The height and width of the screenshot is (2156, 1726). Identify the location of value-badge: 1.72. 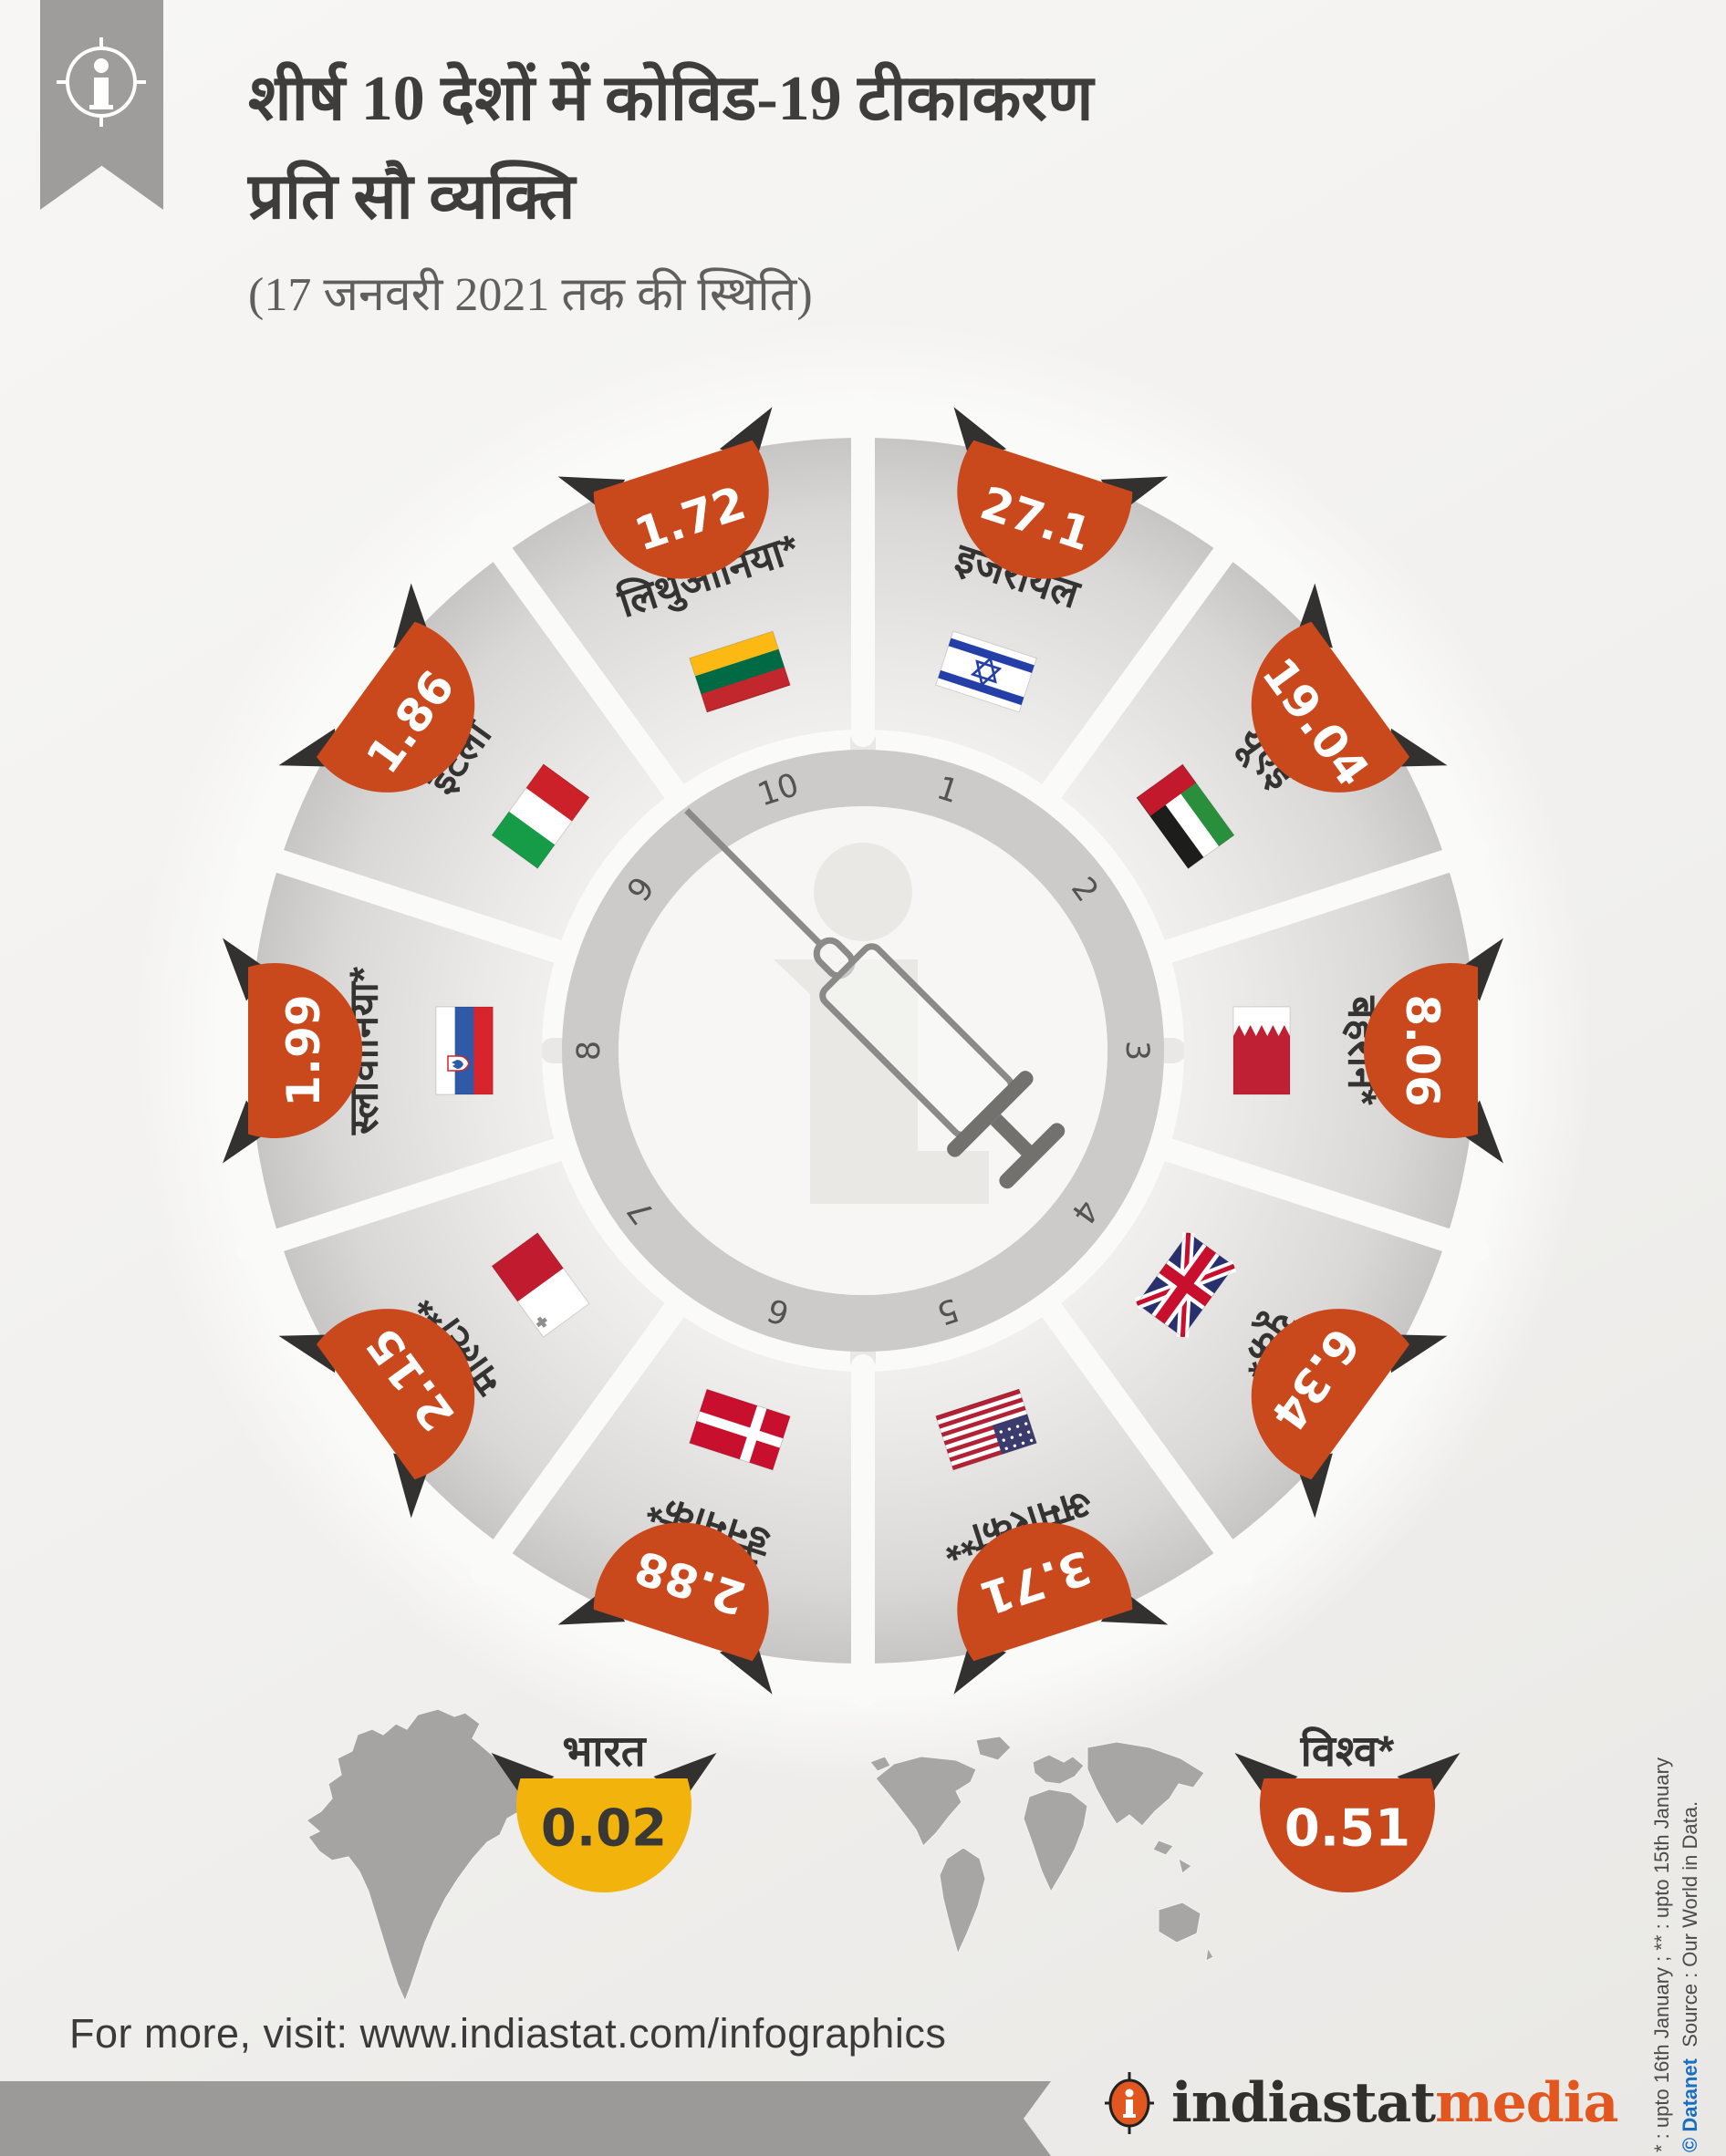
(665, 493).